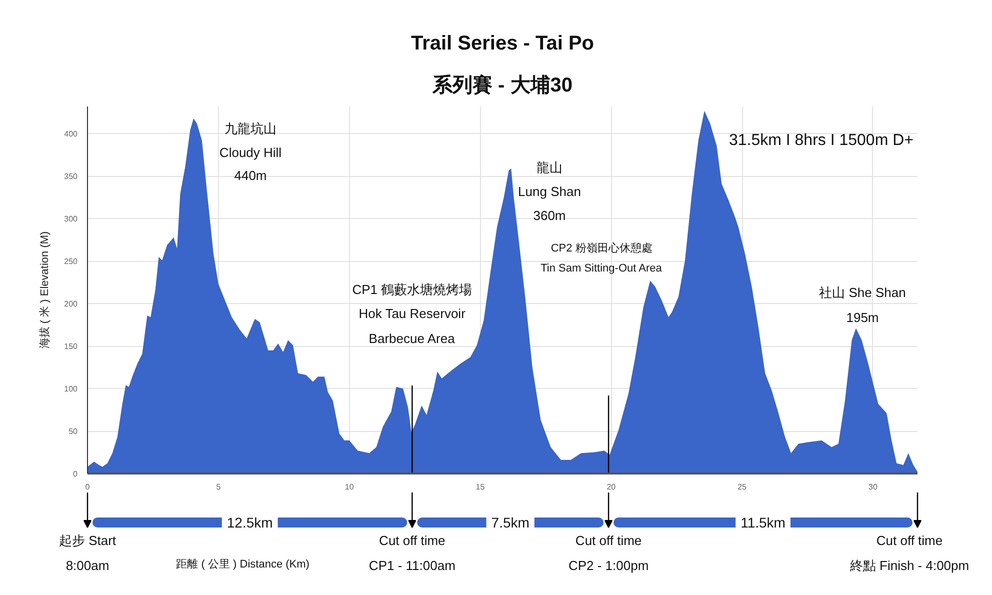 This screenshot has height=595, width=992. Describe the element at coordinates (873, 487) in the screenshot. I see `x-tick-label: 30` at that location.